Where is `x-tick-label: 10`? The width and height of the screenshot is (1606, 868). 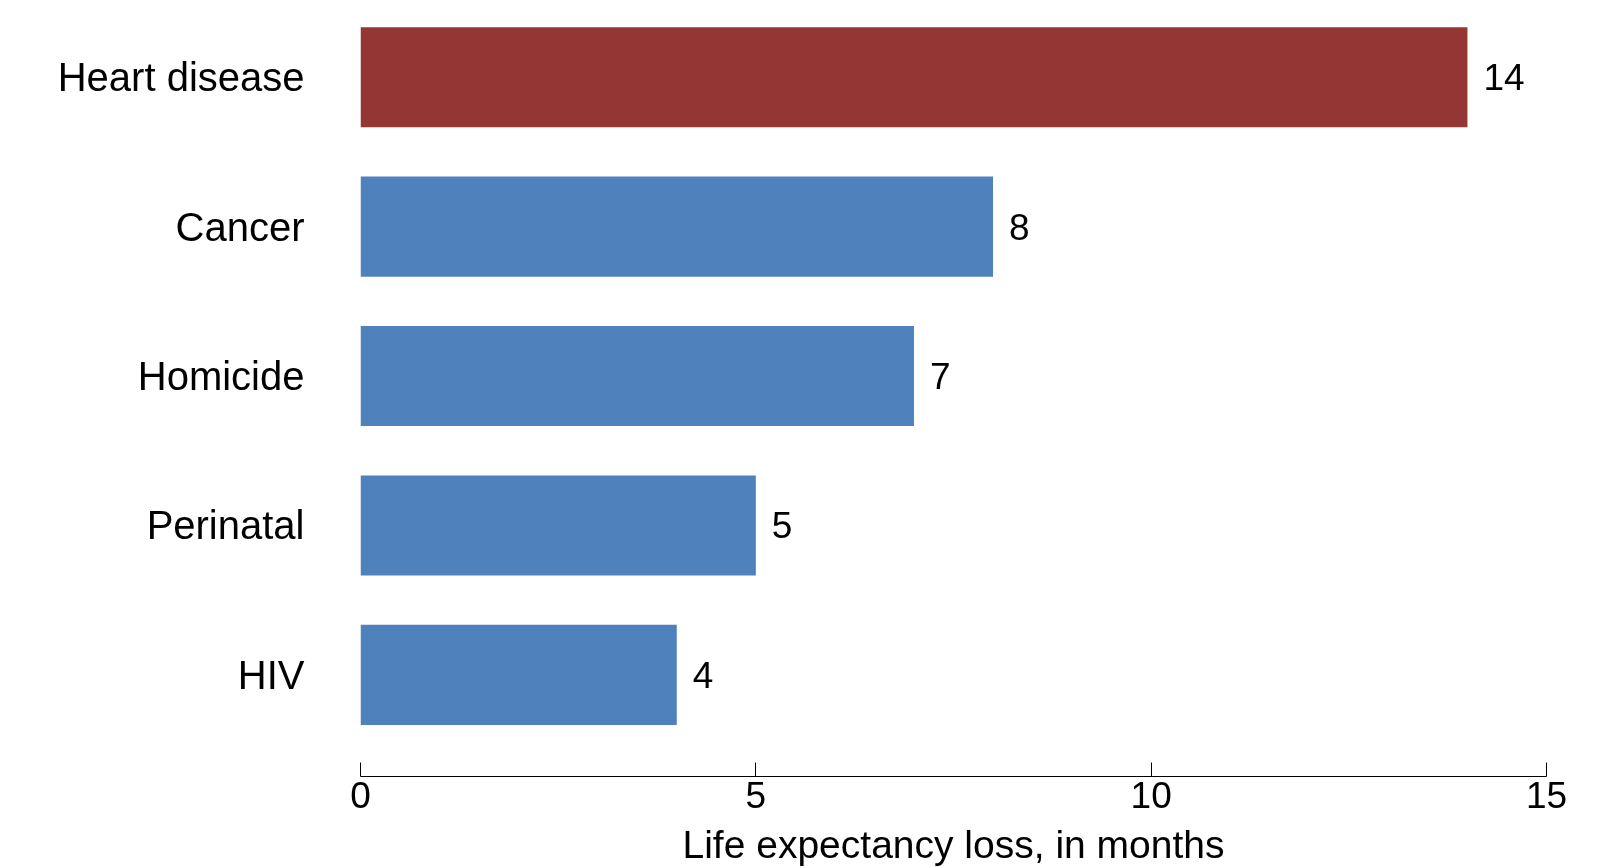 x-tick-label: 10 is located at coordinates (1151, 795).